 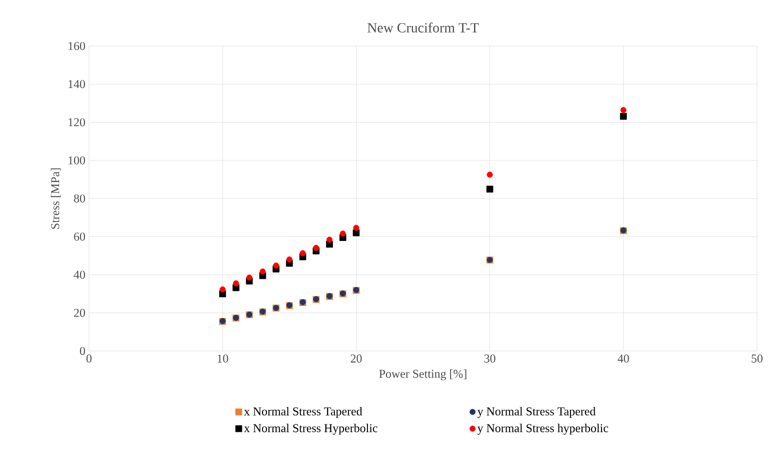 I want to click on x-tick-label: 0, so click(x=89, y=358).